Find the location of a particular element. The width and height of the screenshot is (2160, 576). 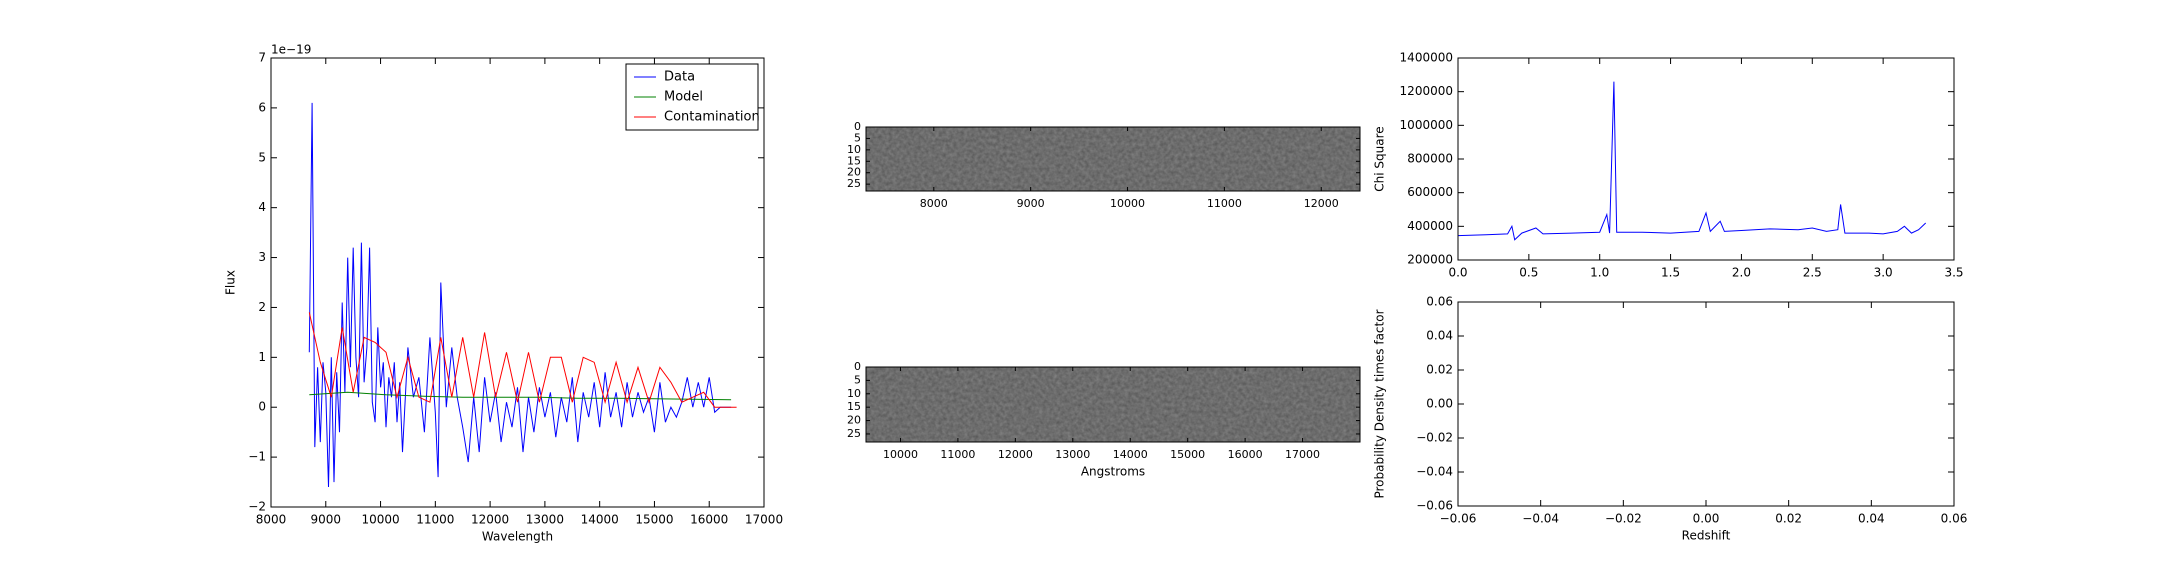

x-tick-label: −0.06 is located at coordinates (1458, 519).